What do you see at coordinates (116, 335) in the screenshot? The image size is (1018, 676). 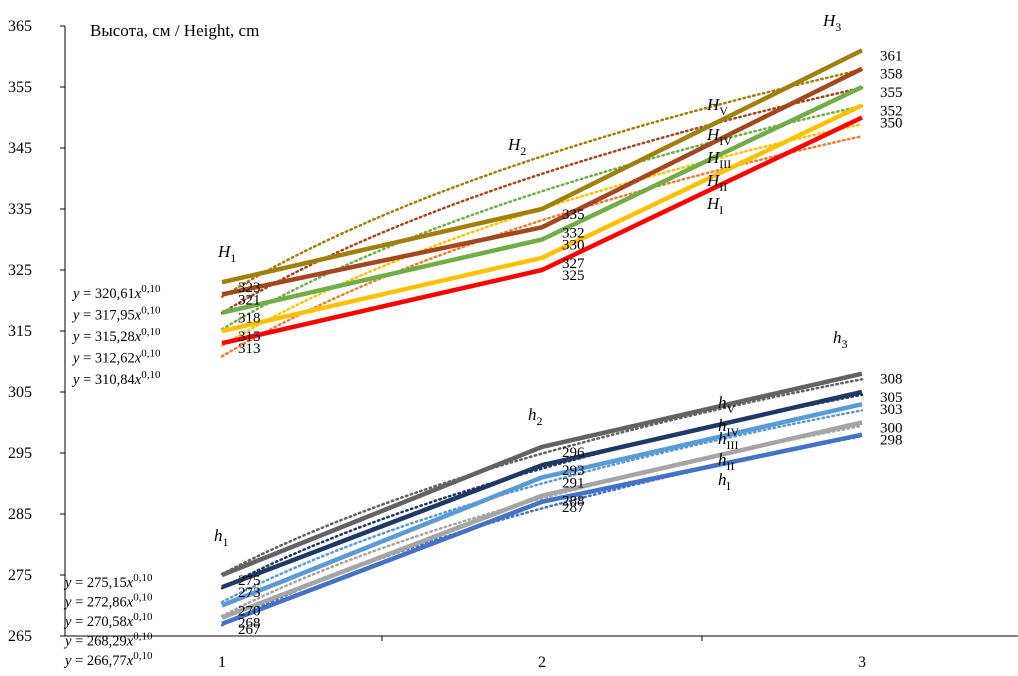 I see `trend-equation: y = 315,28x0,10` at bounding box center [116, 335].